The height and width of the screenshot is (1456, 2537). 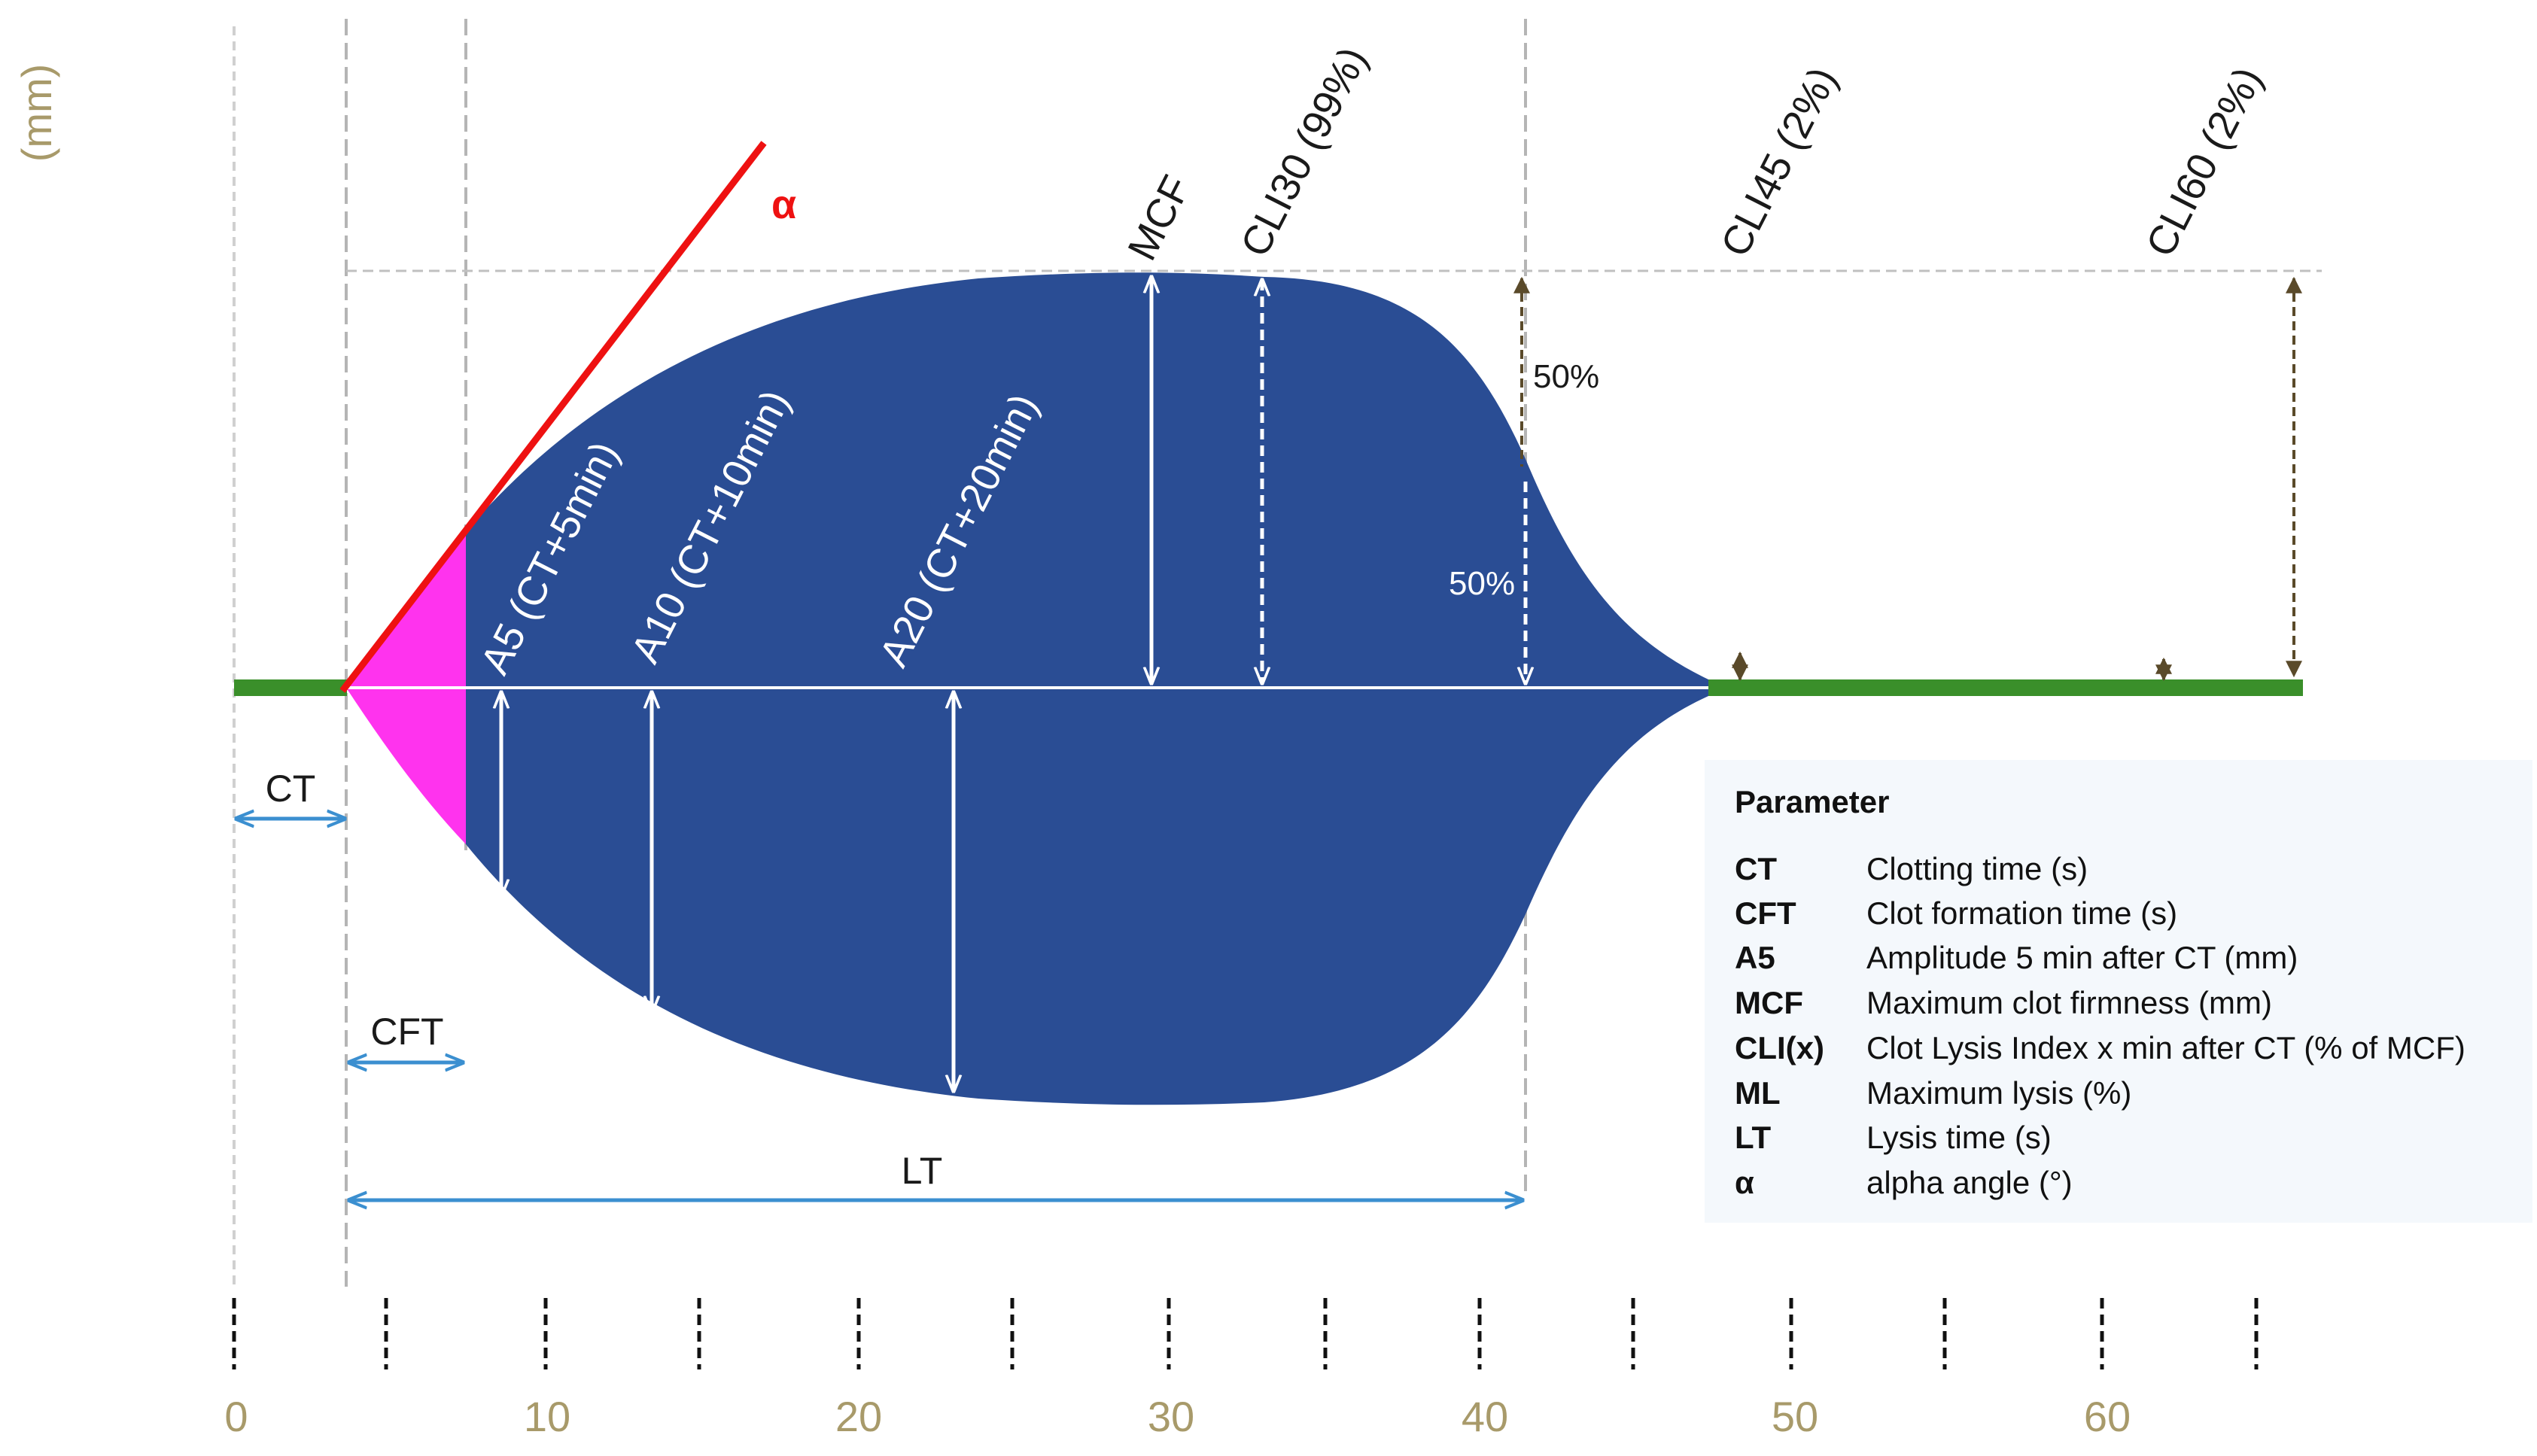 What do you see at coordinates (1171, 1416) in the screenshot?
I see `x-tick-label: 30` at bounding box center [1171, 1416].